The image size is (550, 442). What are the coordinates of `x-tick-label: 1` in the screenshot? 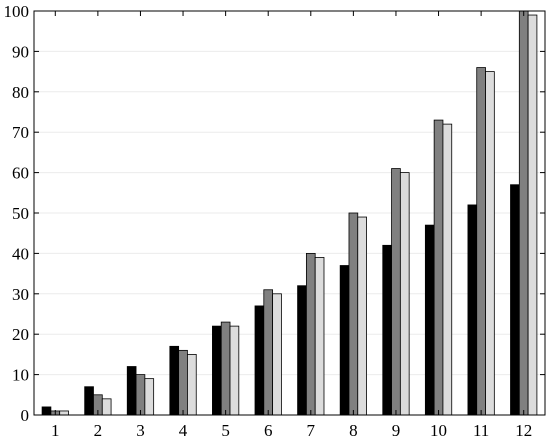 It's located at (55, 430).